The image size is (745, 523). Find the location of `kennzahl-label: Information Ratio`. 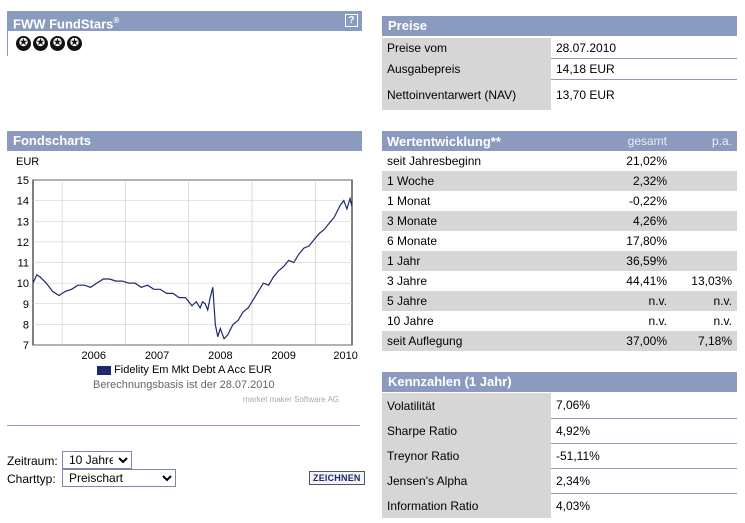

kennzahl-label: Information Ratio is located at coordinates (466, 505).